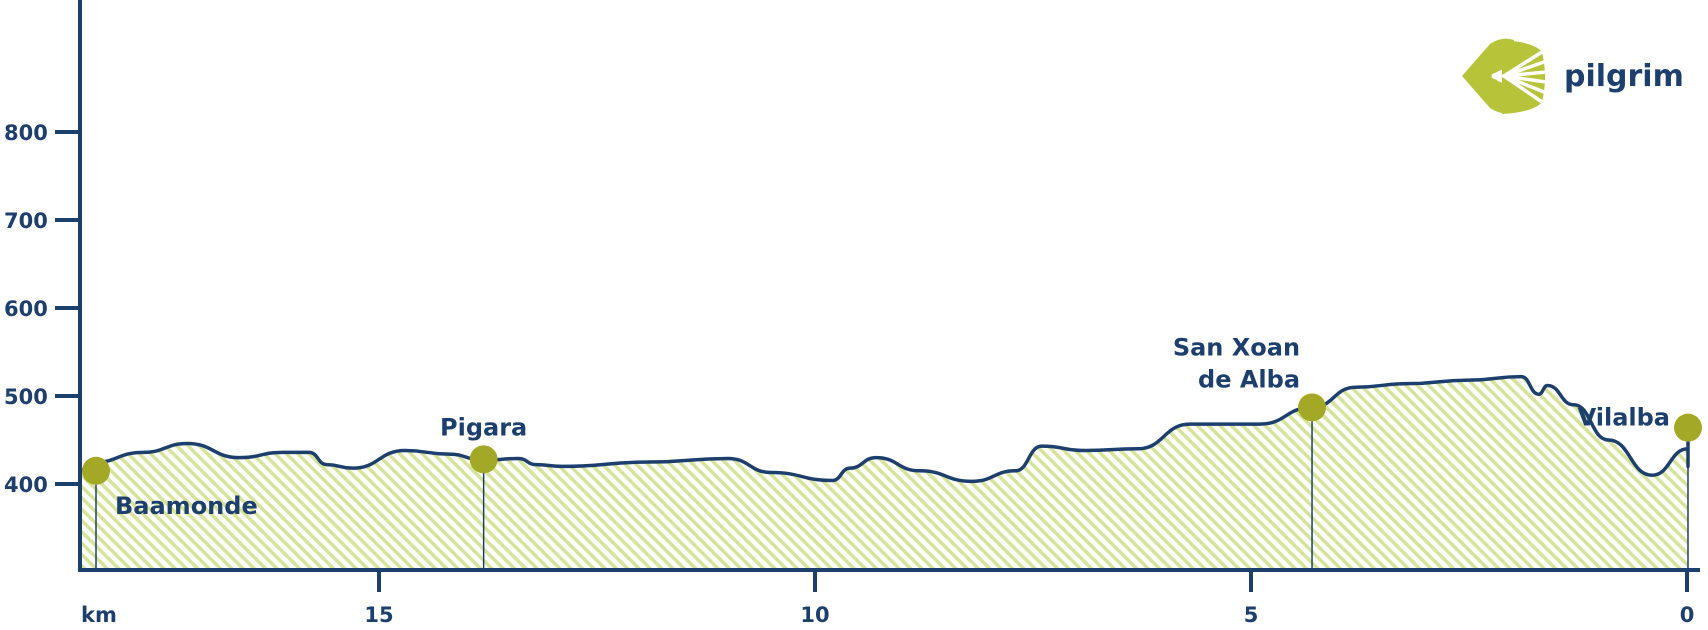 The height and width of the screenshot is (630, 1708). What do you see at coordinates (1251, 615) in the screenshot?
I see `x-tick-label: 5` at bounding box center [1251, 615].